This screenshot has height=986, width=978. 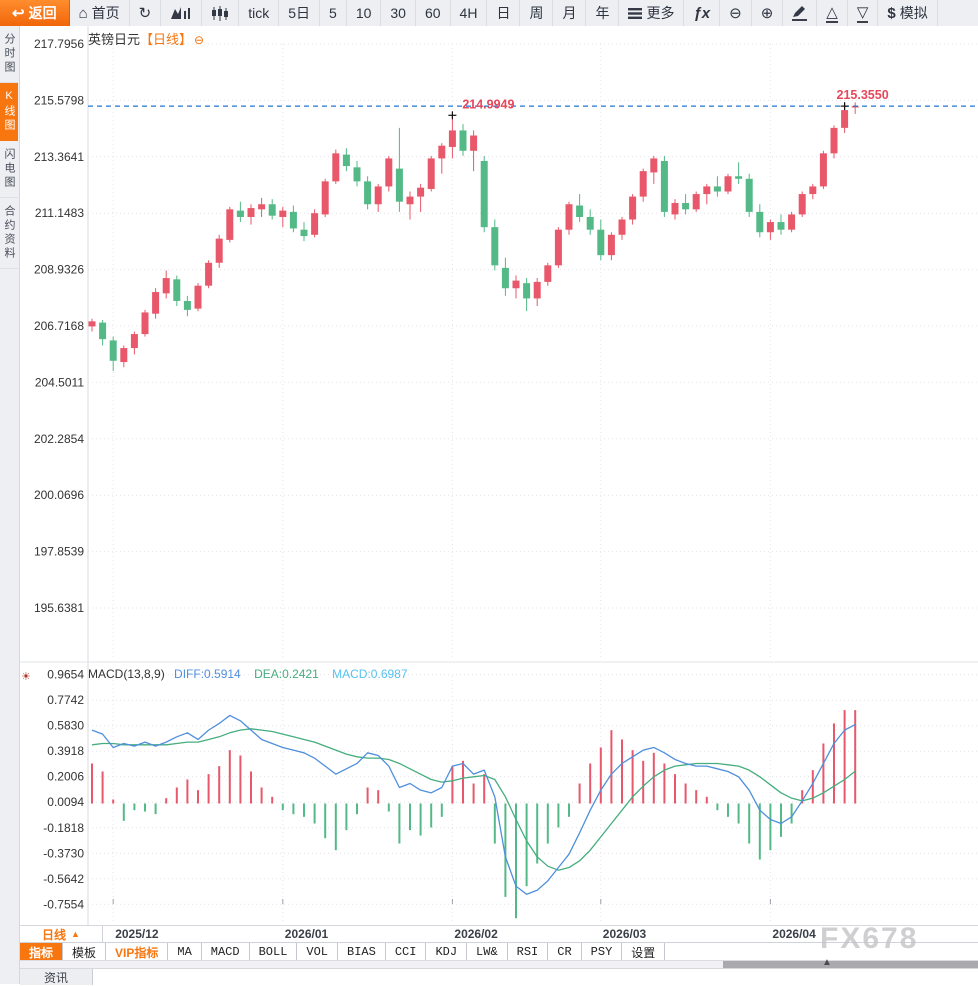 What do you see at coordinates (644, 952) in the screenshot?
I see `indicator-tab-设置: 设置` at bounding box center [644, 952].